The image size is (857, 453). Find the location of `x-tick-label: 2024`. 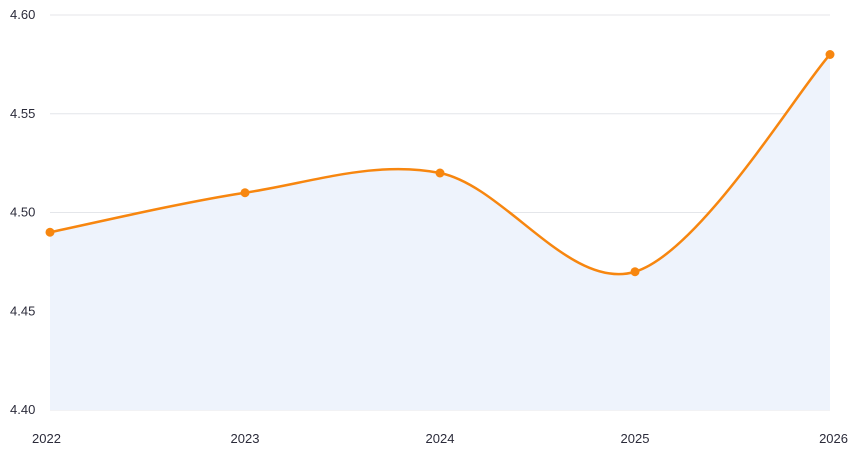

x-tick-label: 2024 is located at coordinates (440, 438).